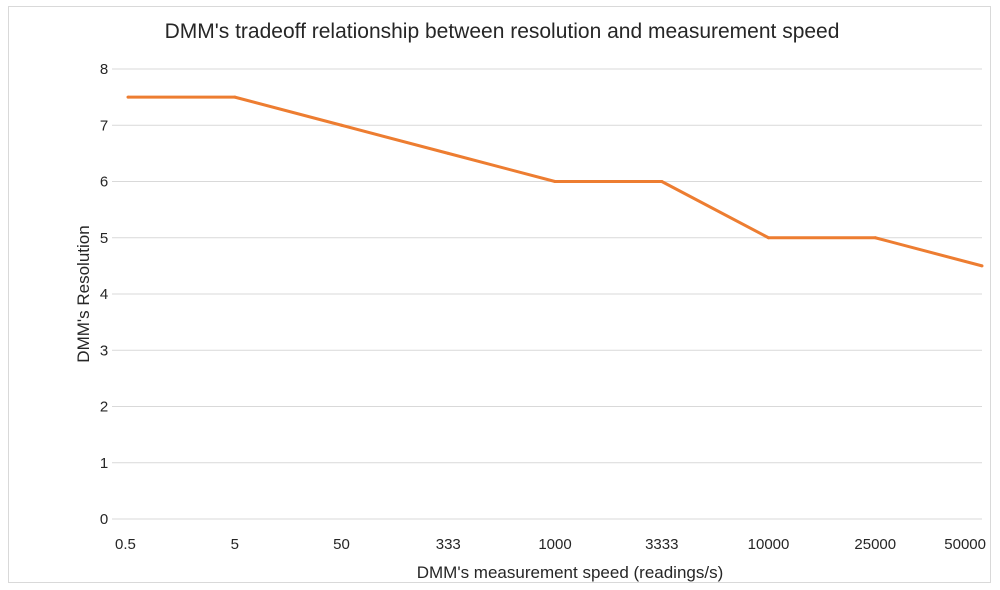 The height and width of the screenshot is (590, 1000). What do you see at coordinates (104, 182) in the screenshot?
I see `y-tick-label: 6` at bounding box center [104, 182].